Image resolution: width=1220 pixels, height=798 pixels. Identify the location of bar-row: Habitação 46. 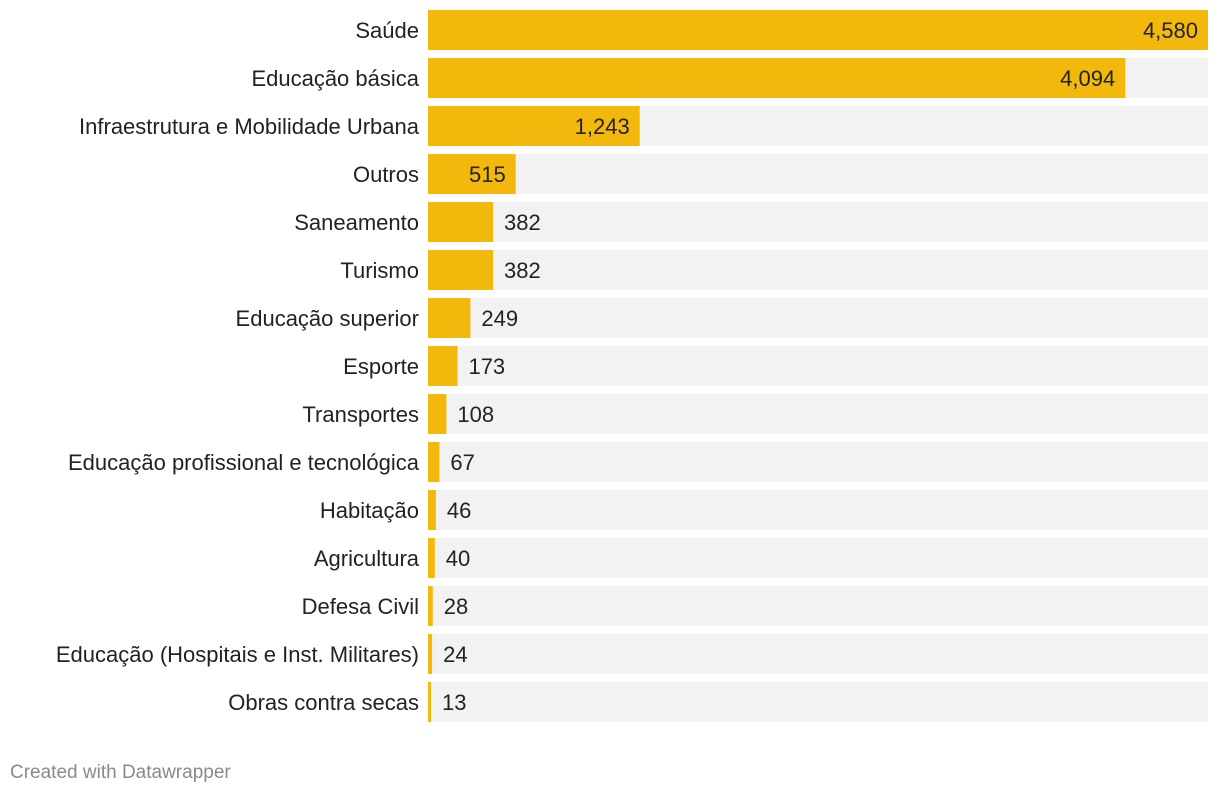
(764, 510).